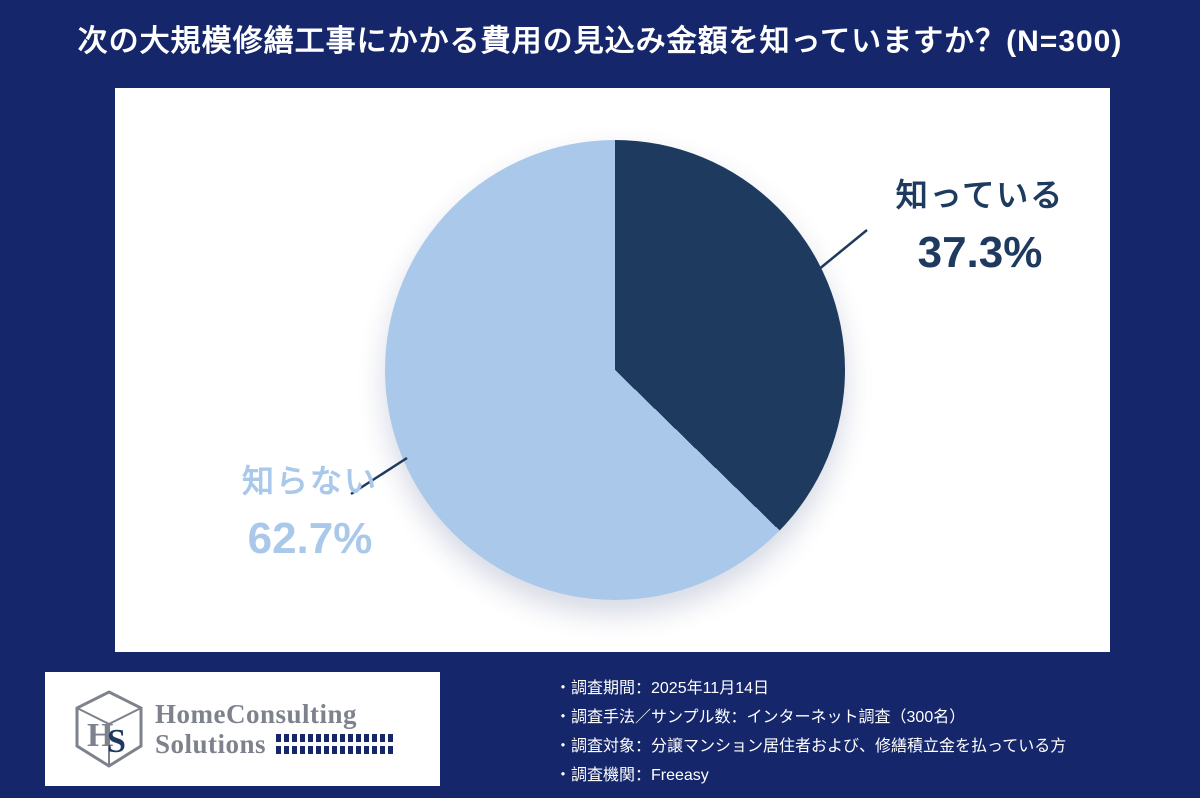 The width and height of the screenshot is (1200, 798). Describe the element at coordinates (632, 775) in the screenshot. I see `note-survey-agency: ・調査機関：Freeasy` at that location.